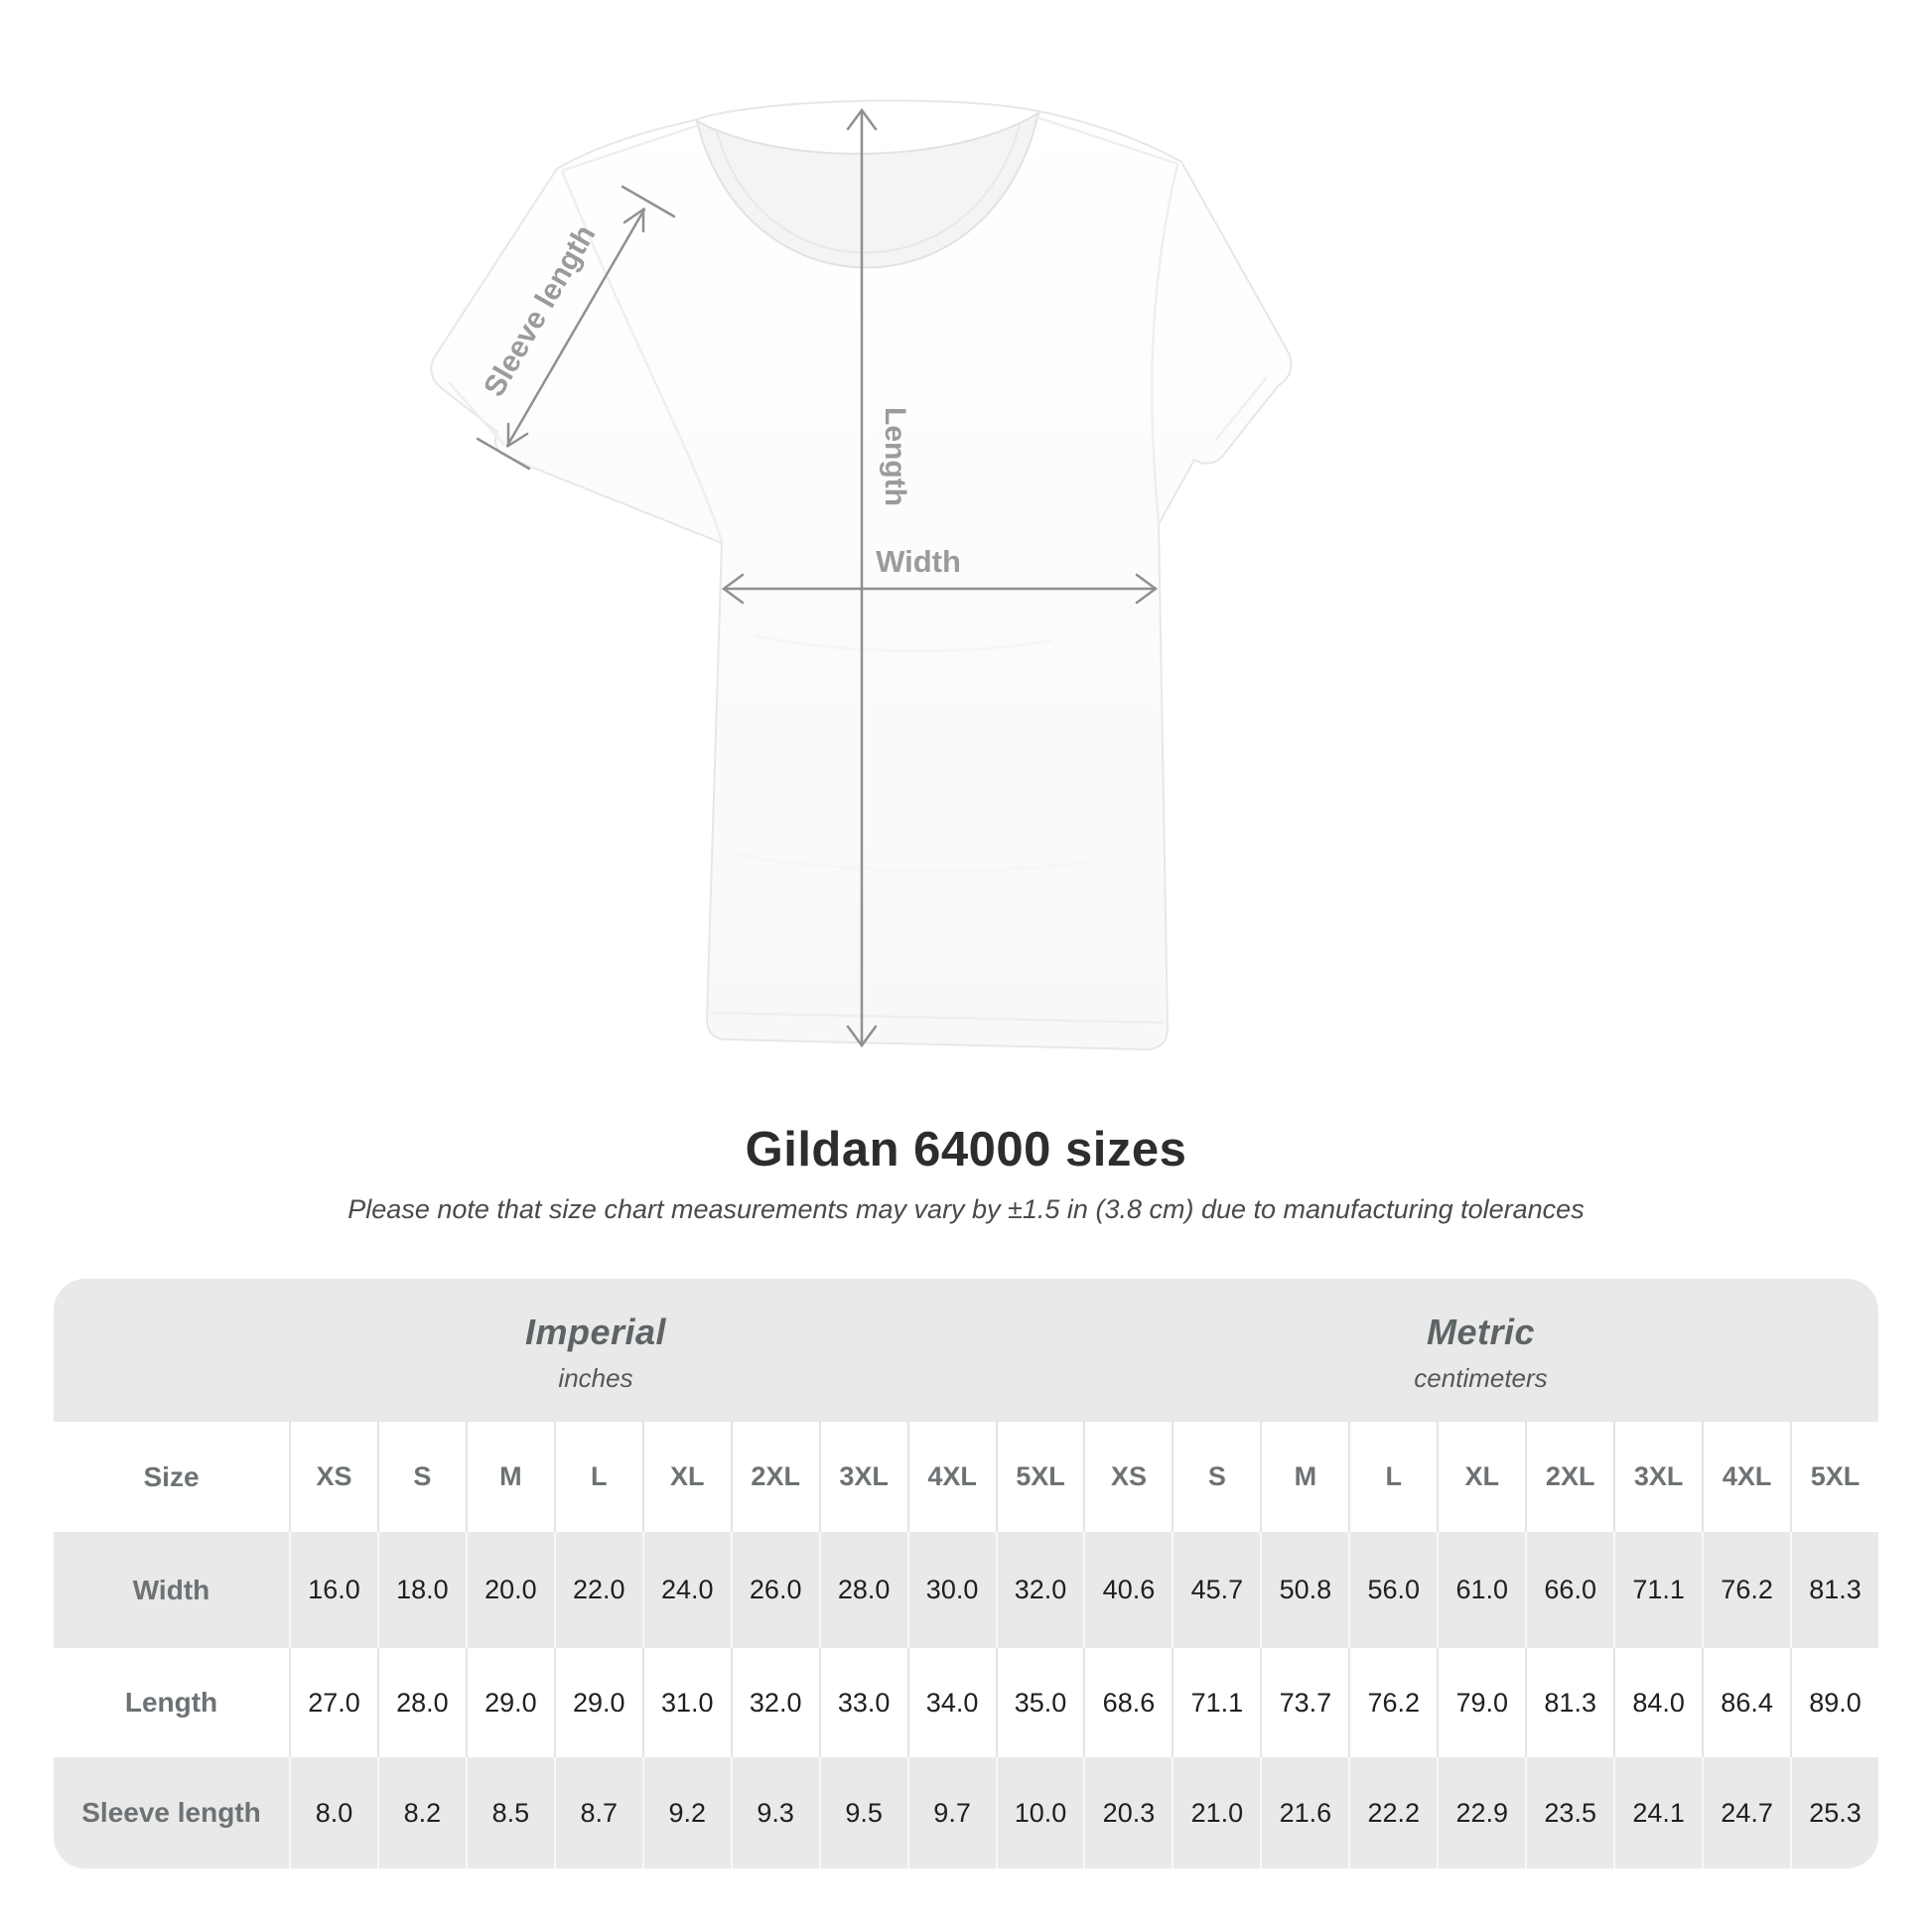 Image resolution: width=1932 pixels, height=1932 pixels. Describe the element at coordinates (951, 1703) in the screenshot. I see `length-imperial-4xl: 34.0` at that location.